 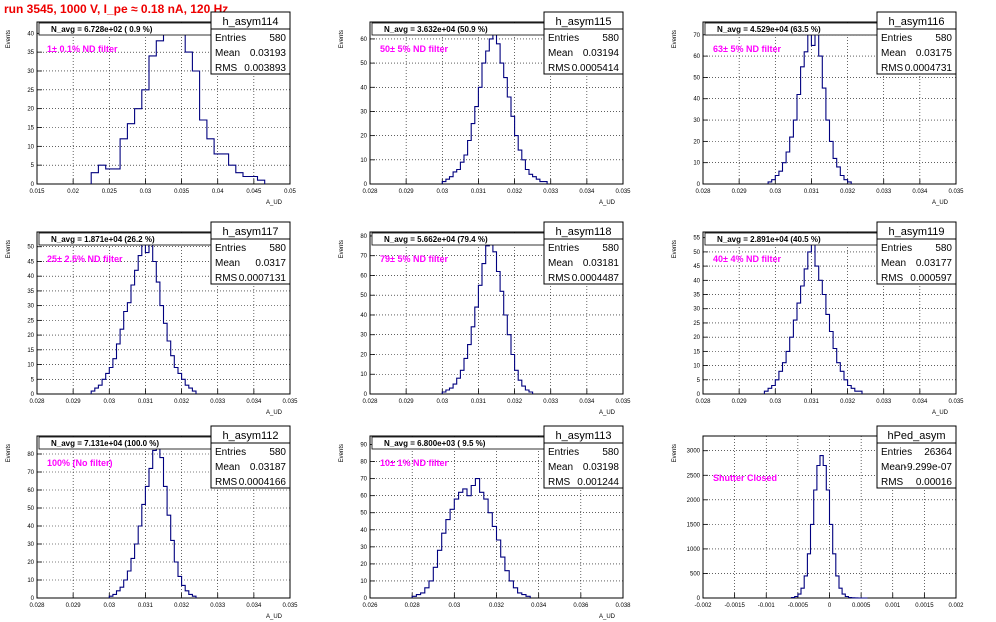 What do you see at coordinates (694, 452) in the screenshot?
I see `y-tick-label: 3000` at bounding box center [694, 452].